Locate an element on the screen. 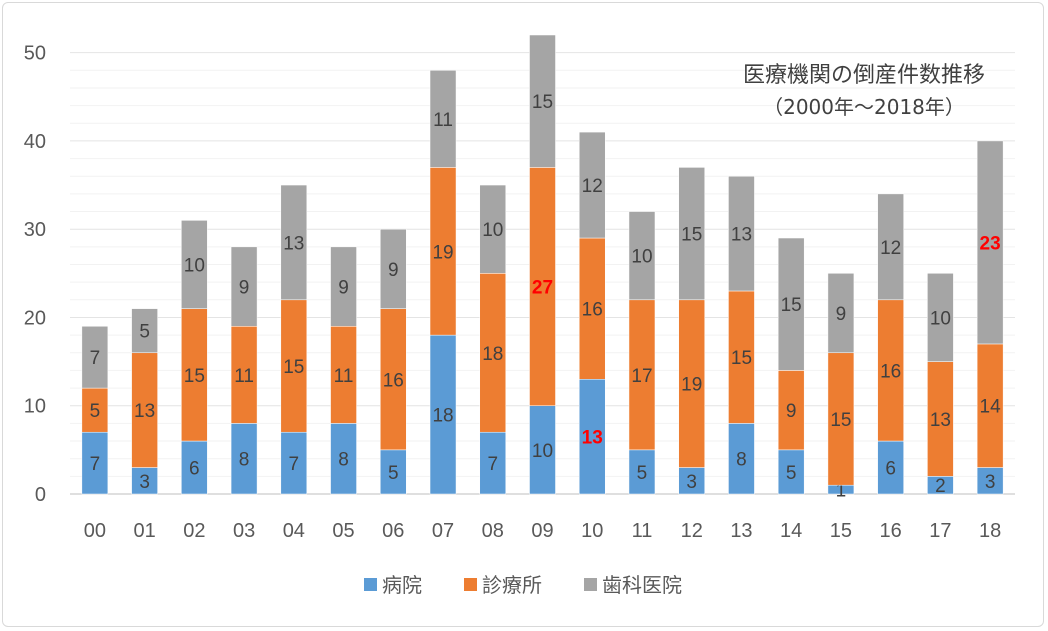  y-tick-label: 30 is located at coordinates (35, 230).